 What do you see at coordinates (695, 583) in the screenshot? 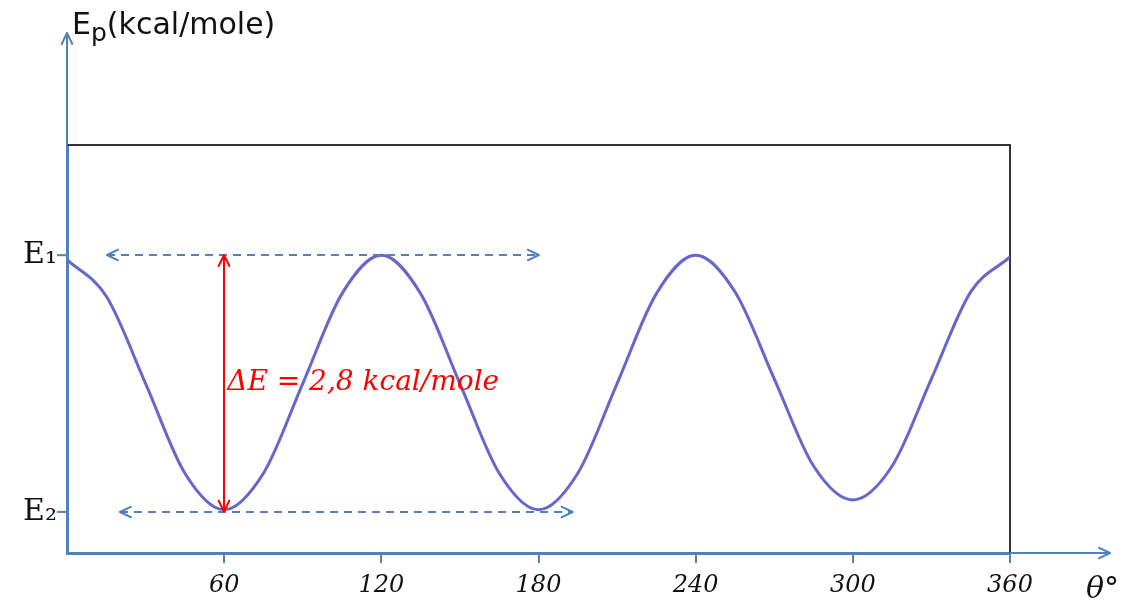
I see `x-tick-label: 240` at bounding box center [695, 583].